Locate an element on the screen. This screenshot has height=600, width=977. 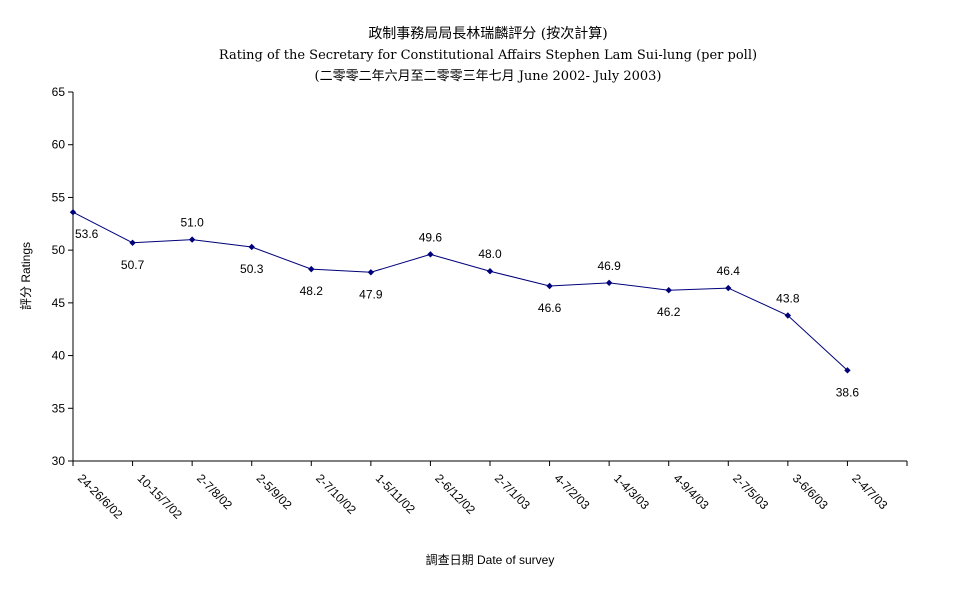
data-label: 46.9 is located at coordinates (609, 266).